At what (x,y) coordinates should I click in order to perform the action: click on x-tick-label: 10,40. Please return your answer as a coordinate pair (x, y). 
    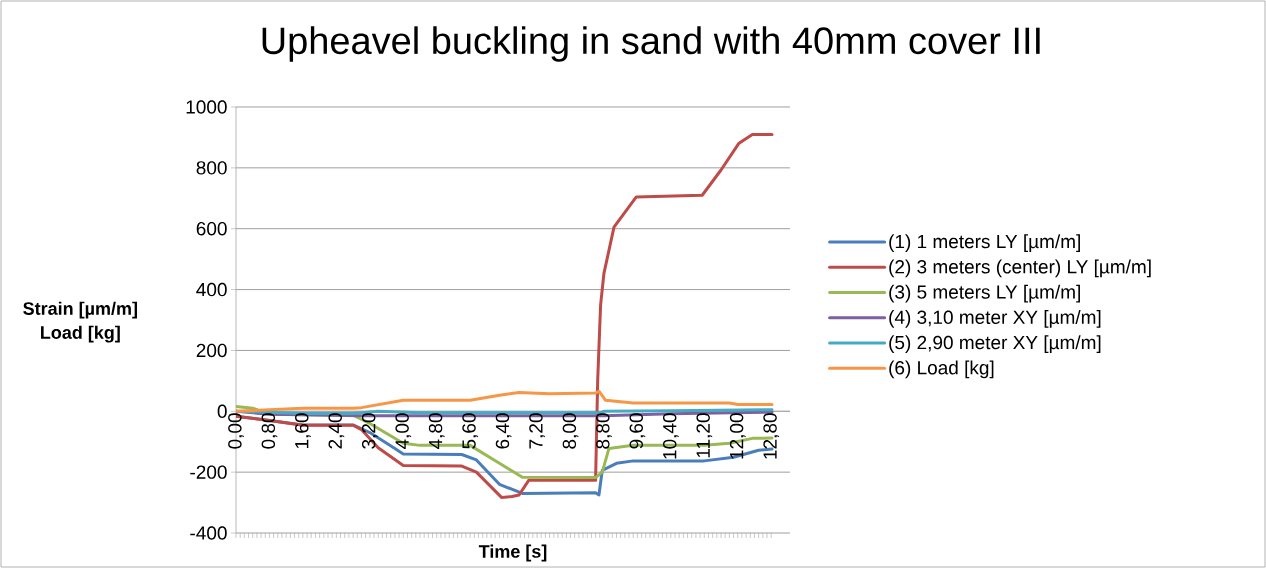
    Looking at the image, I should click on (671, 436).